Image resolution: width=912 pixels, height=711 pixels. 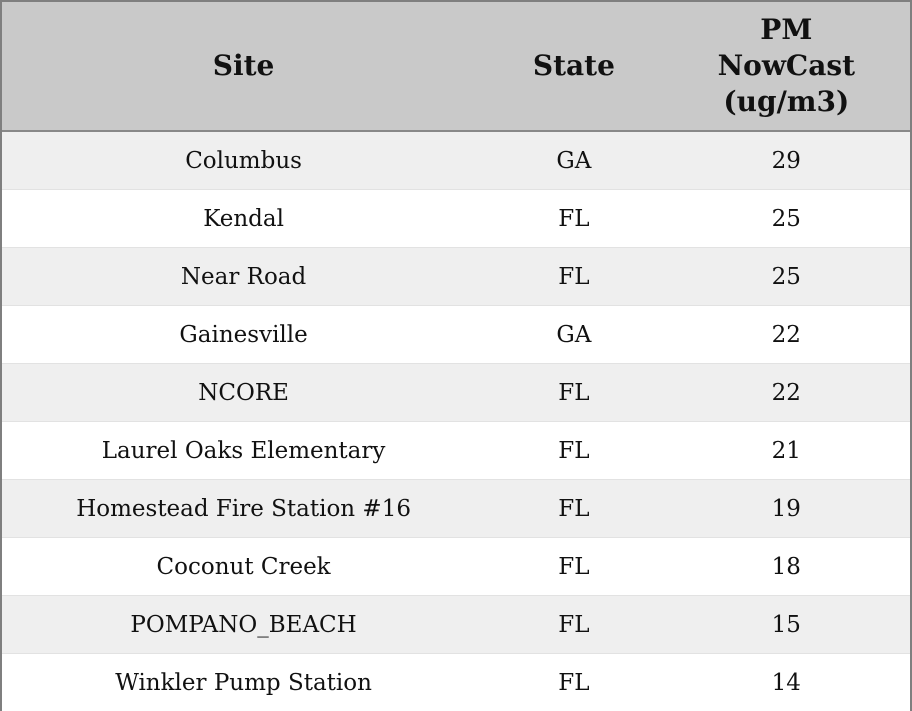 I want to click on cell-site: Coconut Creek, so click(x=244, y=566).